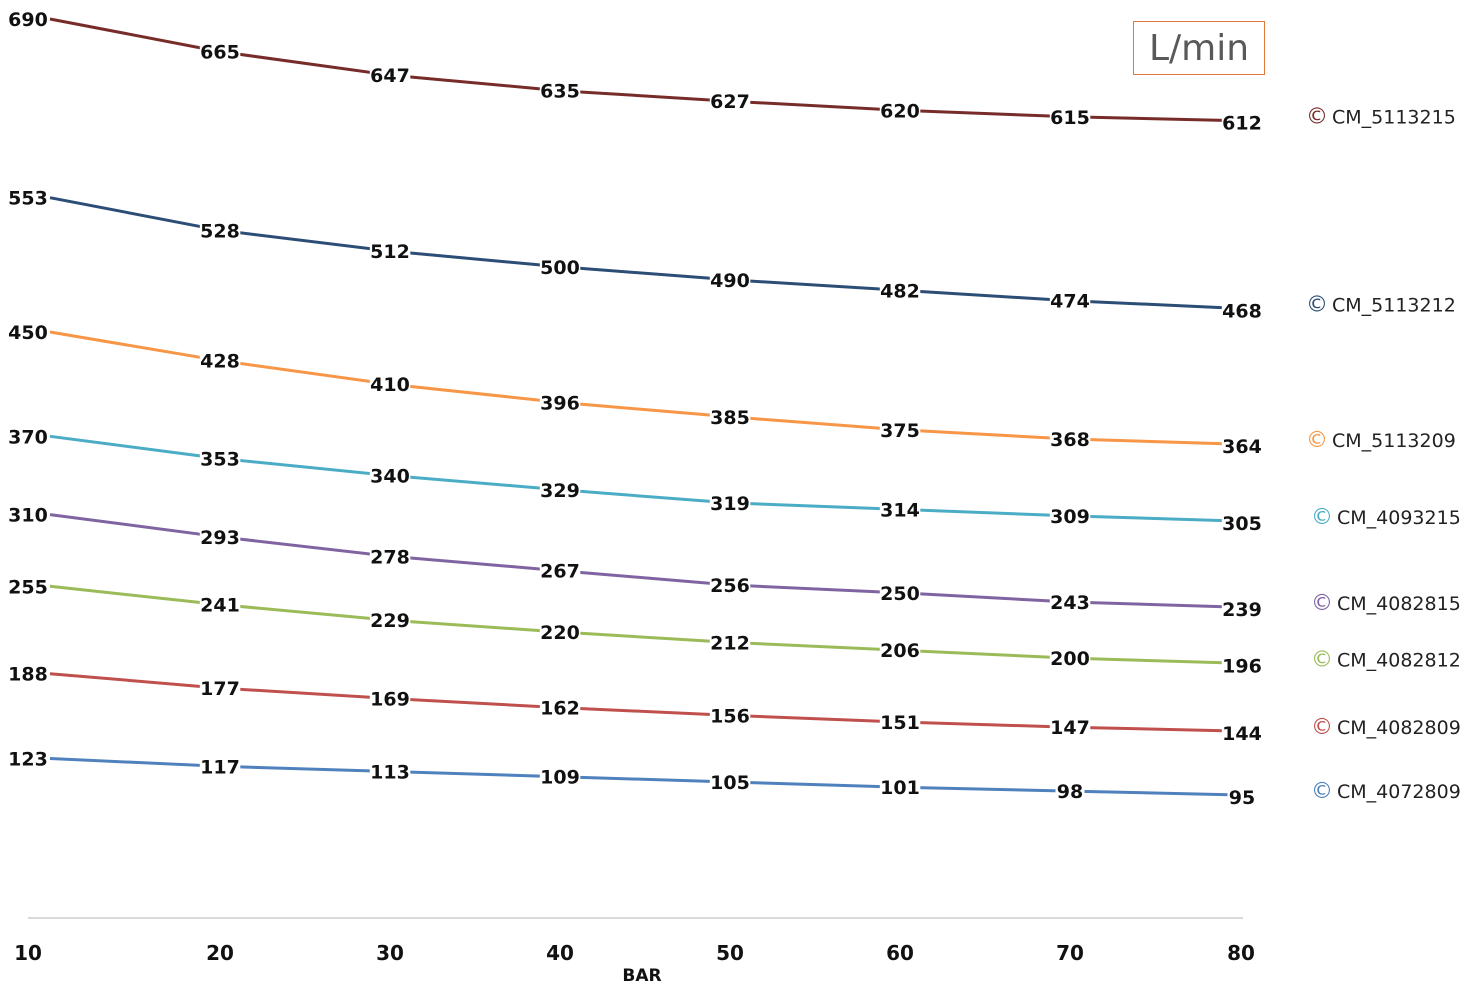 This screenshot has height=986, width=1484. What do you see at coordinates (635, 255) in the screenshot?
I see `series-CM_5113212: 553 528 512 500 490 482 474 468` at bounding box center [635, 255].